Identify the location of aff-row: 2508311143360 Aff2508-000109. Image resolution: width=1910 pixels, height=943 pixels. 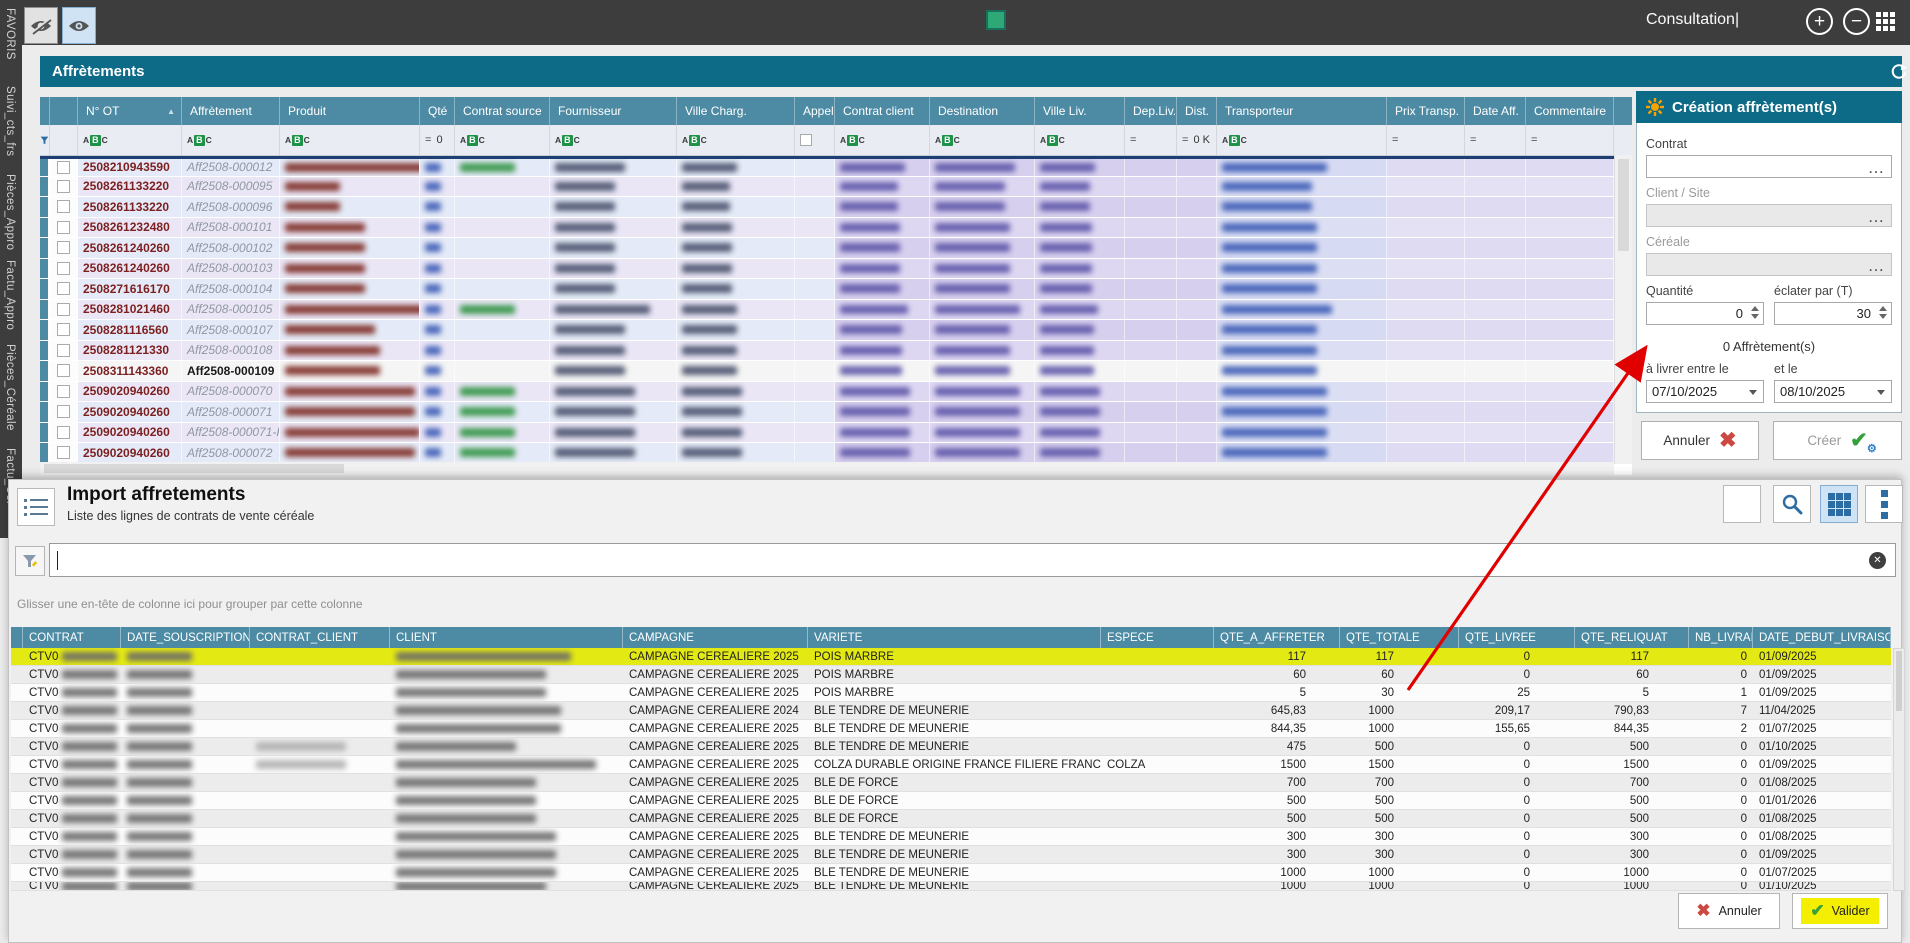
(836, 371).